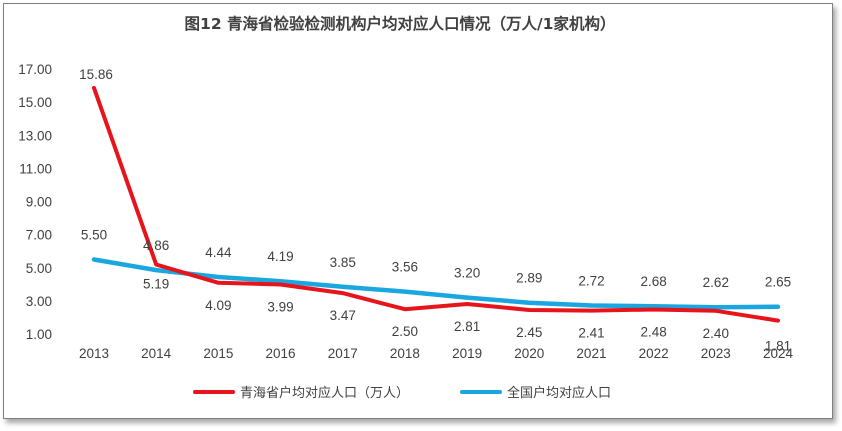 Image resolution: width=842 pixels, height=431 pixels. I want to click on national-data-label: 3.20, so click(467, 273).